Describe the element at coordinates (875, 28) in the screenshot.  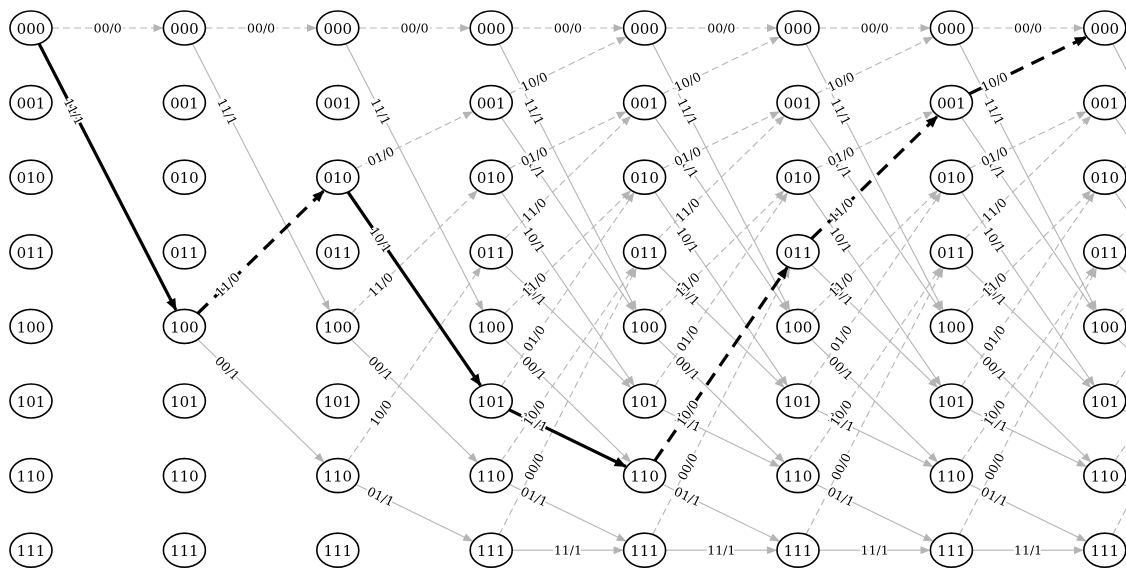
I see `transition-label-halo: 00/0` at that location.